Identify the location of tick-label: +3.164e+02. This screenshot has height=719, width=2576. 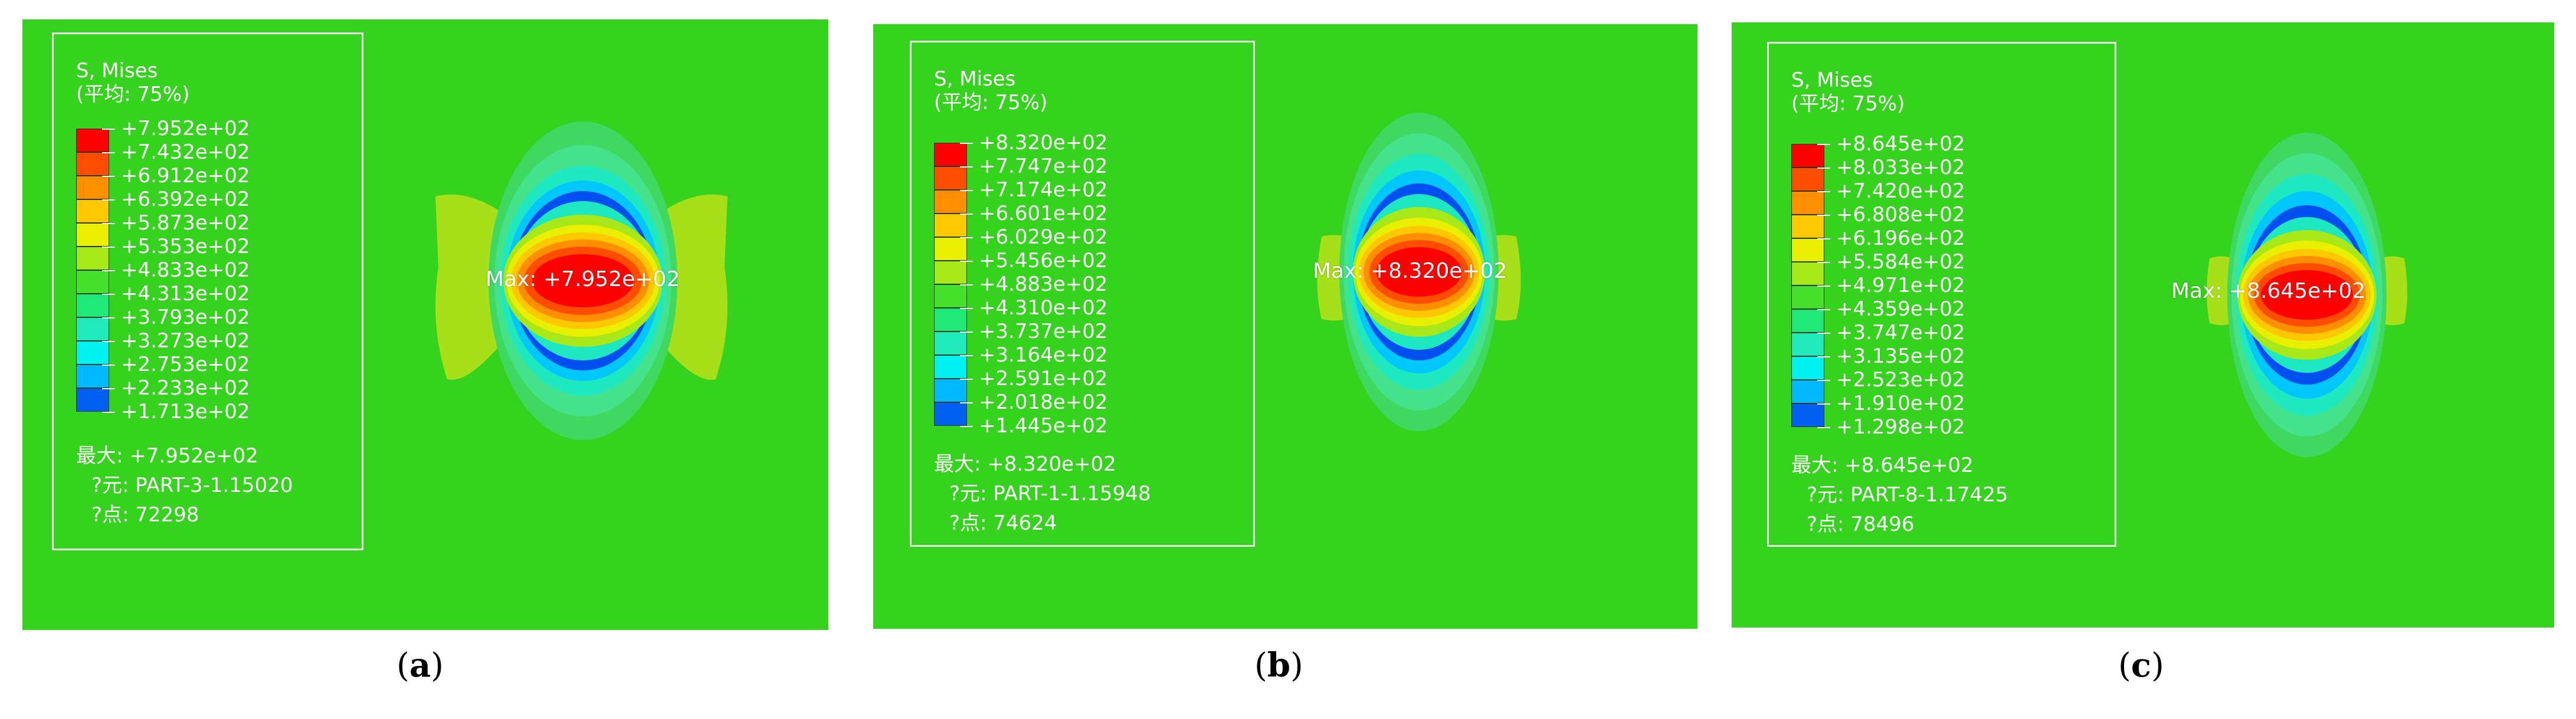
(1034, 355).